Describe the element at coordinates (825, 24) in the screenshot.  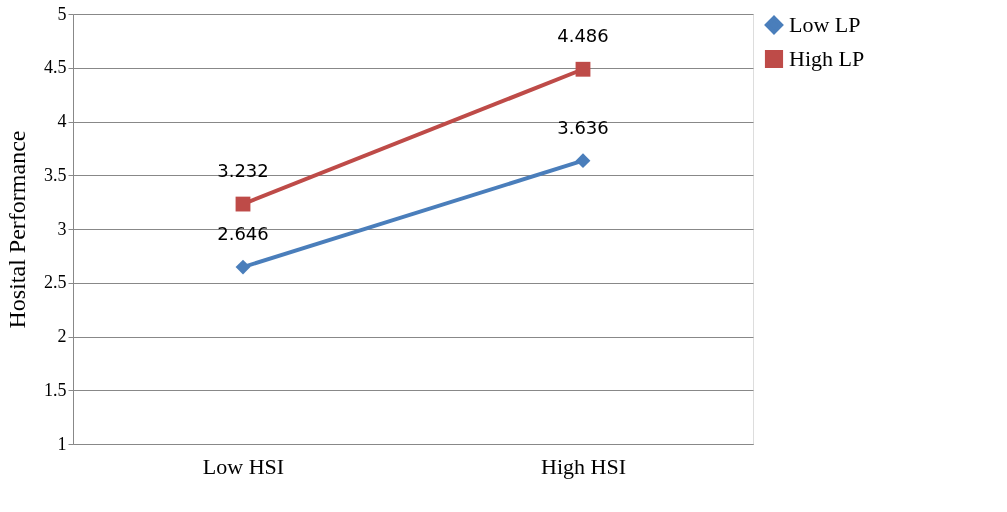
I see `legend-label: Low LP` at that location.